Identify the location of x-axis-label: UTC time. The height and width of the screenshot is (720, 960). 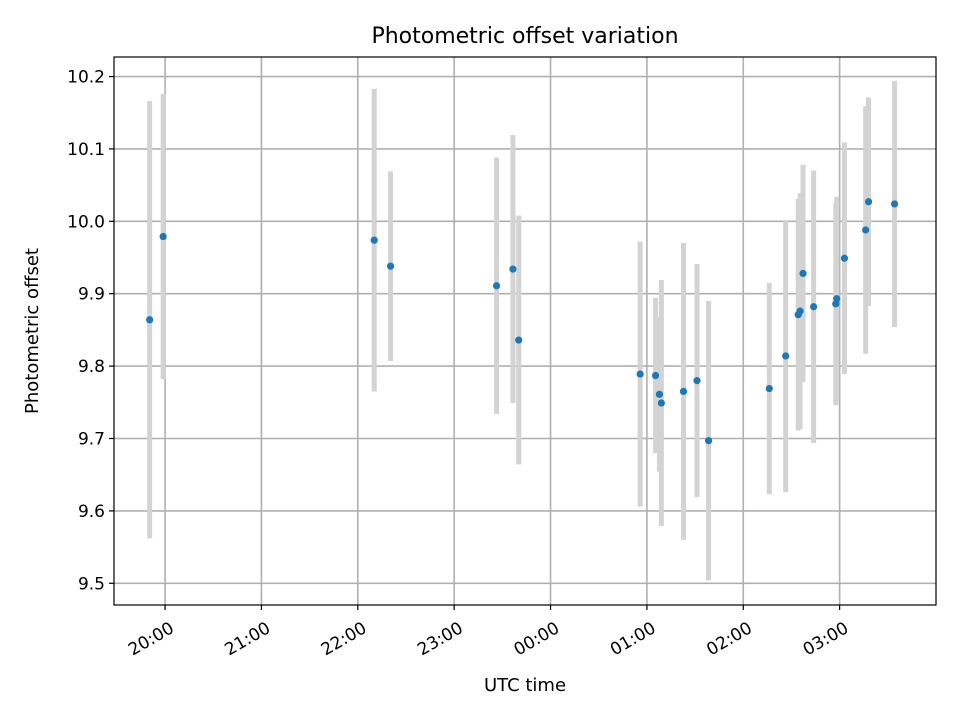
(525, 685).